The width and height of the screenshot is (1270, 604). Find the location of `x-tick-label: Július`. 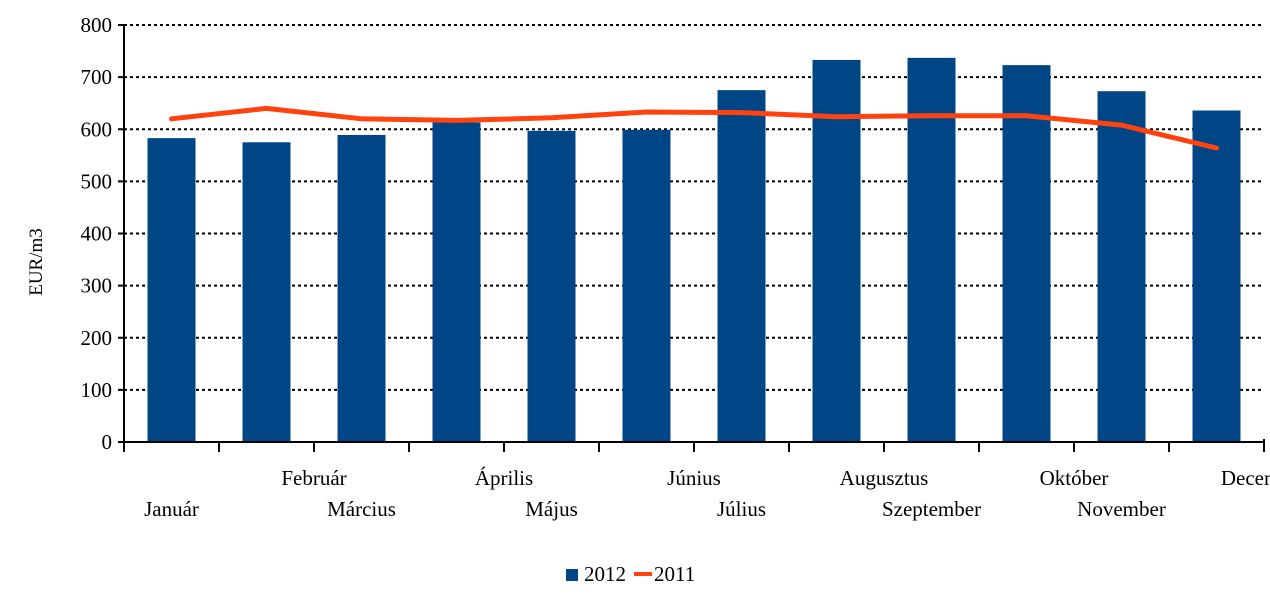

x-tick-label: Július is located at coordinates (741, 509).